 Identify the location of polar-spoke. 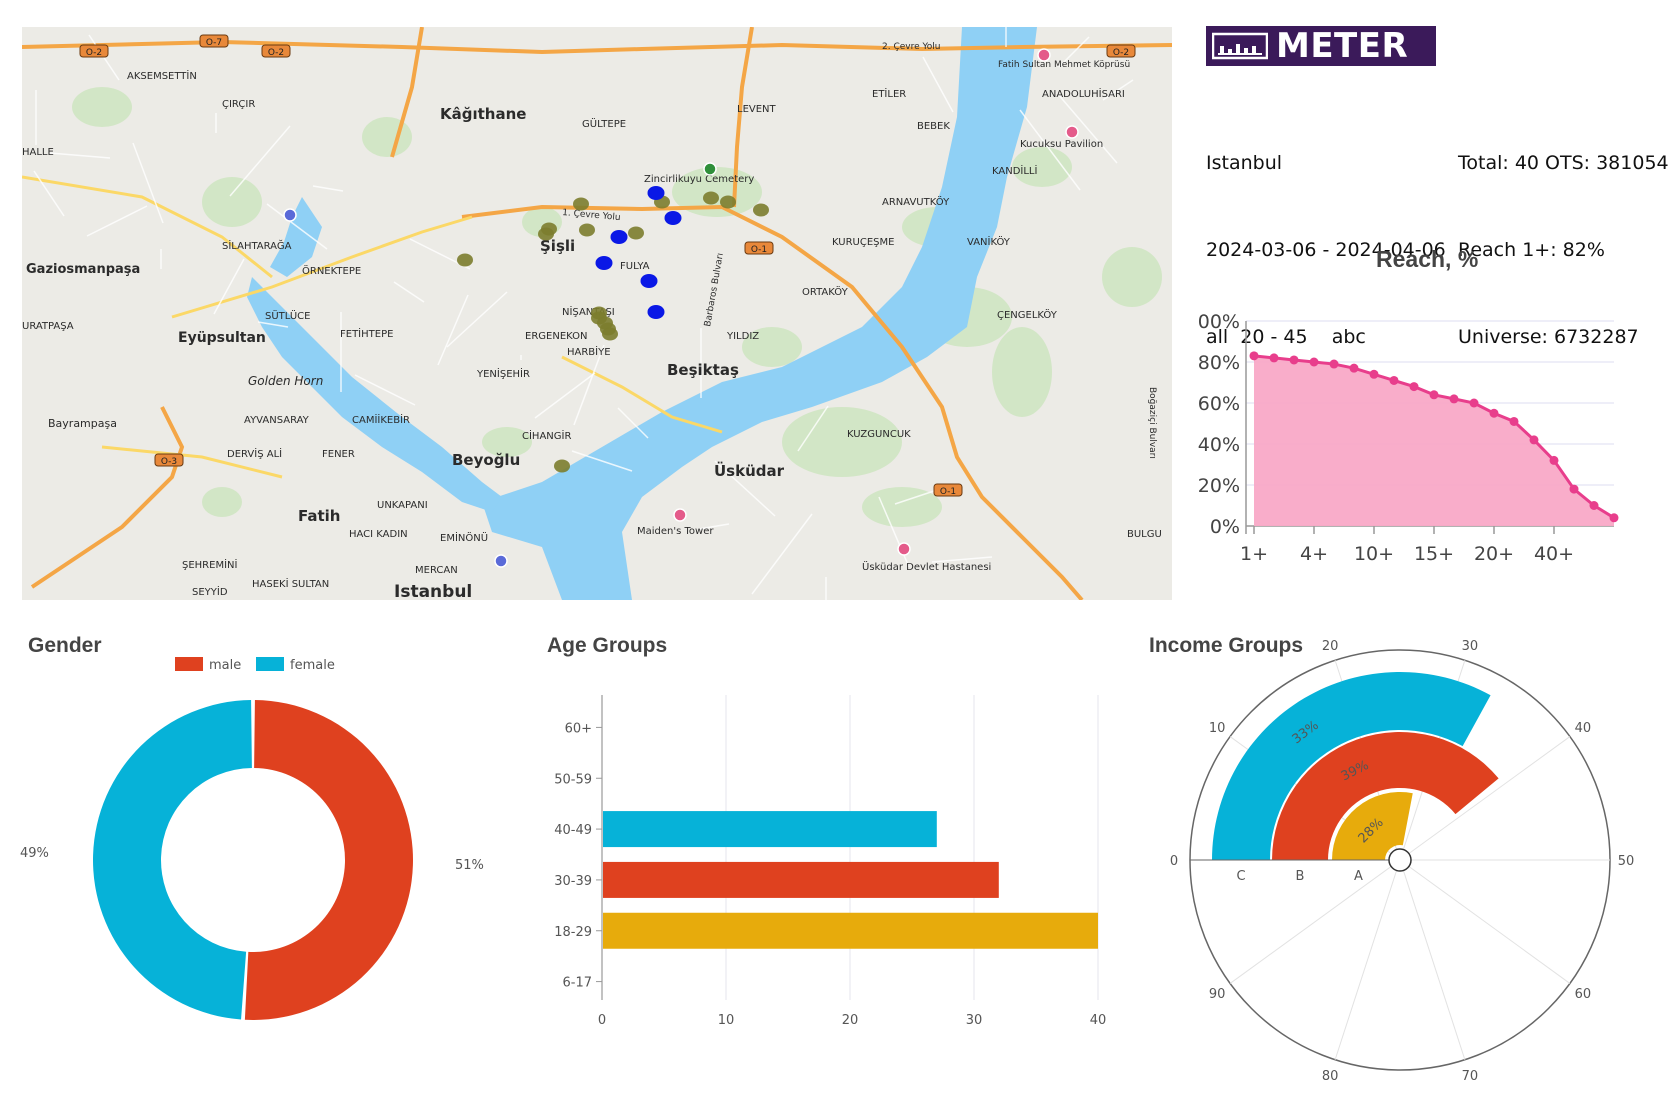
(1315, 921).